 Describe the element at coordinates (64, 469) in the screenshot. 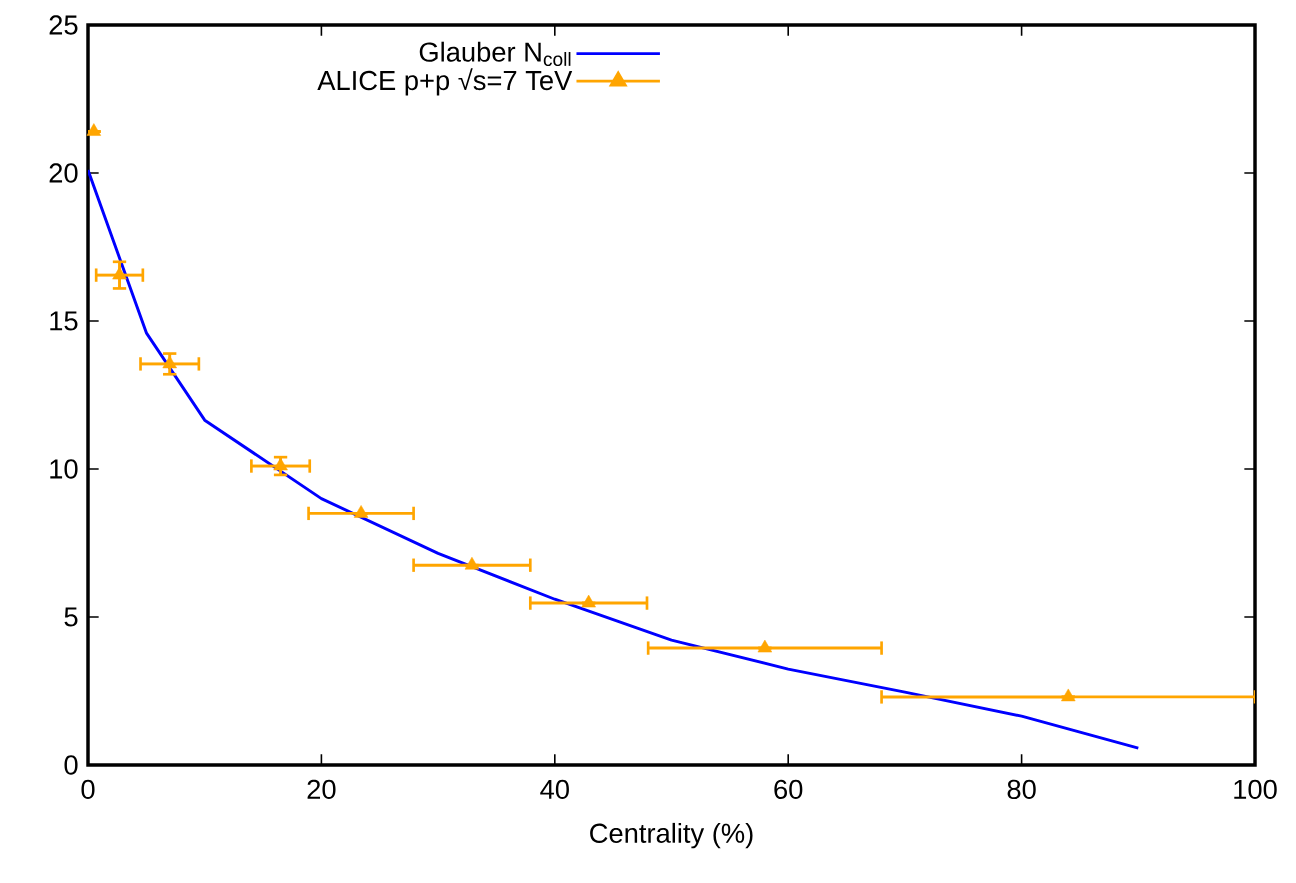

I see `y-tick-label: 10` at that location.